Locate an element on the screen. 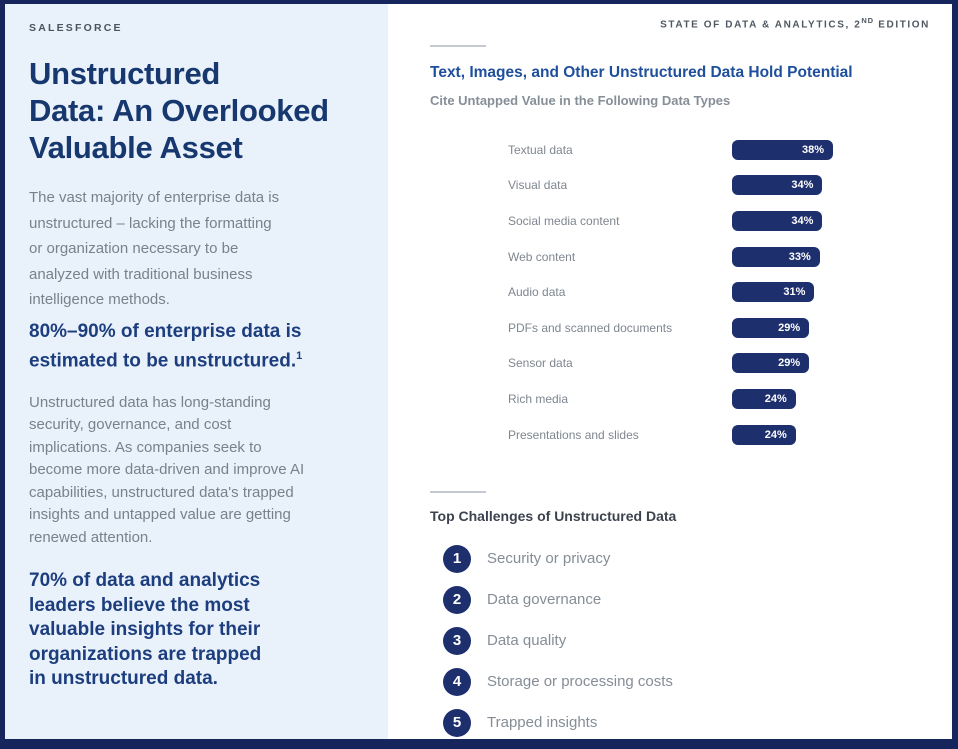  bar-label: Presentations and slides is located at coordinates (573, 434).